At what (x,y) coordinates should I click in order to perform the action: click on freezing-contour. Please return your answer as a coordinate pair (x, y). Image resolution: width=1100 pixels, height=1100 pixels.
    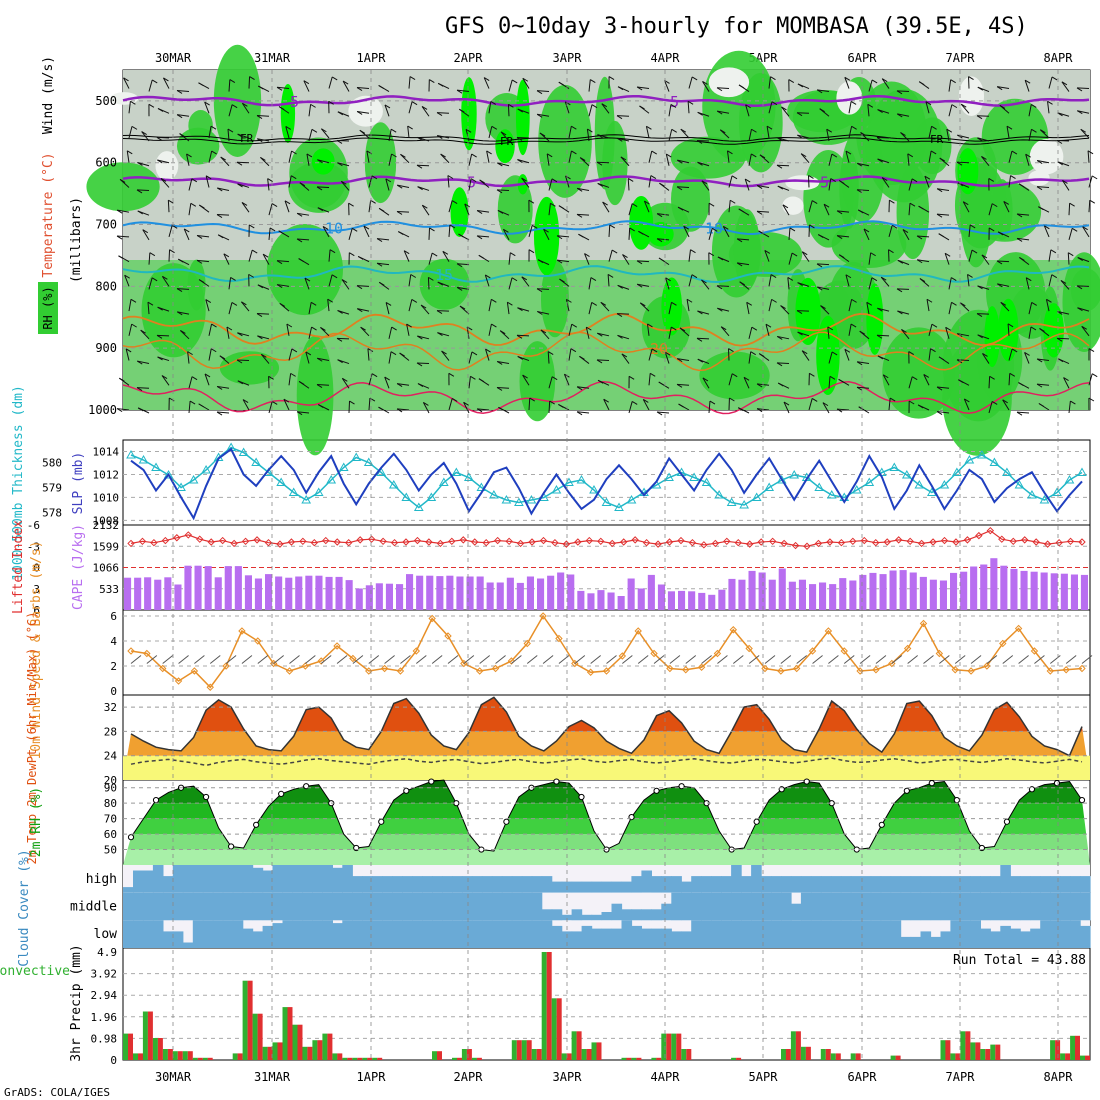
    Looking at the image, I should click on (606, 138).